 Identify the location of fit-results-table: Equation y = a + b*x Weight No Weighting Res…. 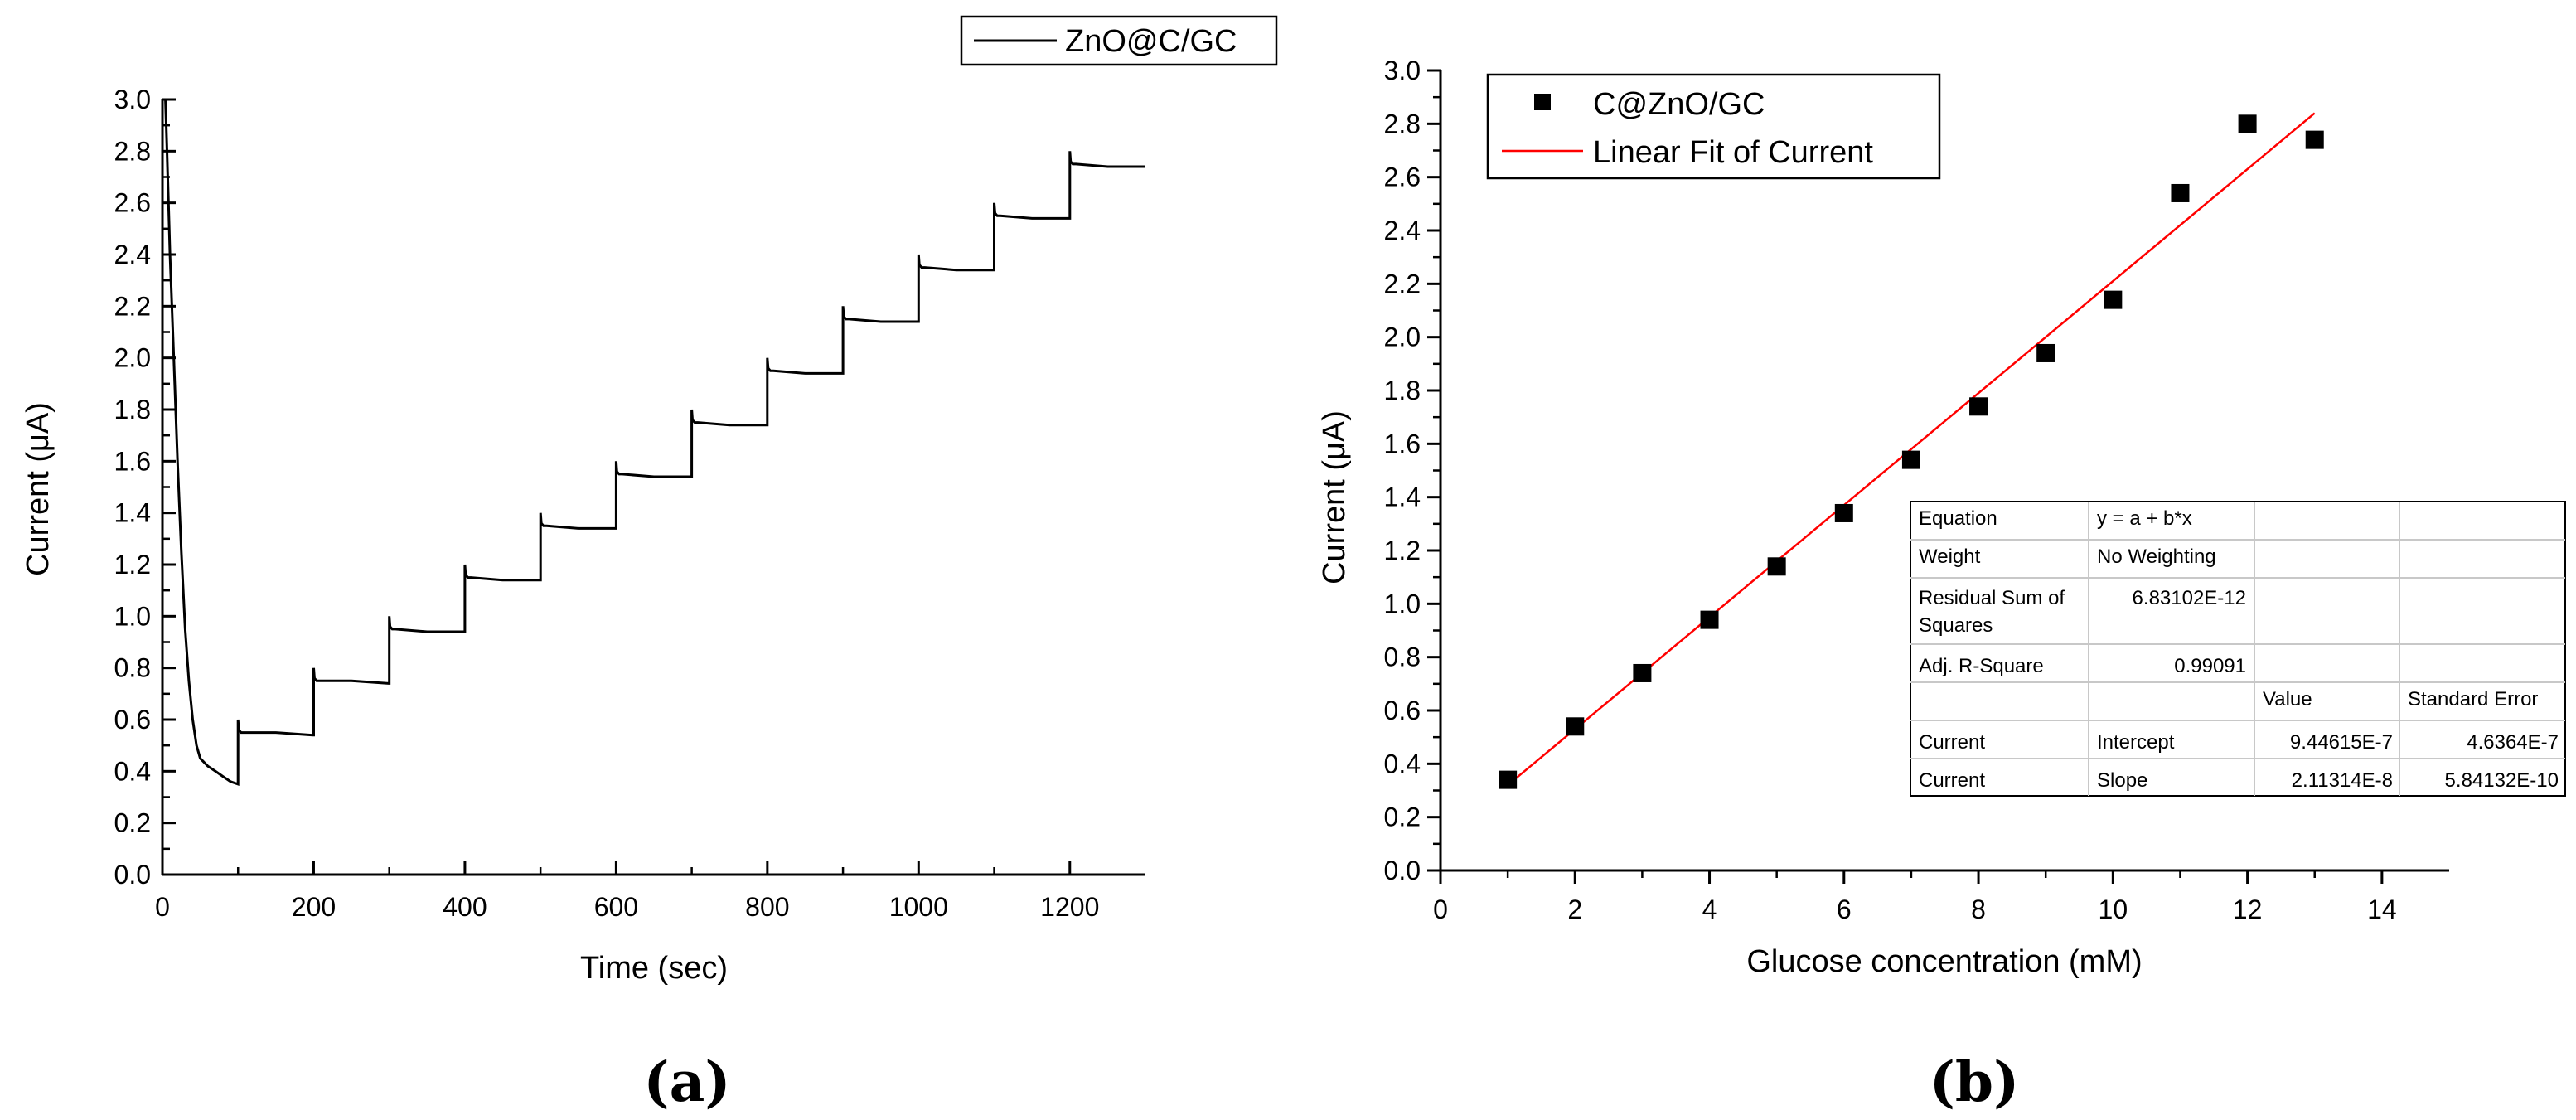
(2238, 649).